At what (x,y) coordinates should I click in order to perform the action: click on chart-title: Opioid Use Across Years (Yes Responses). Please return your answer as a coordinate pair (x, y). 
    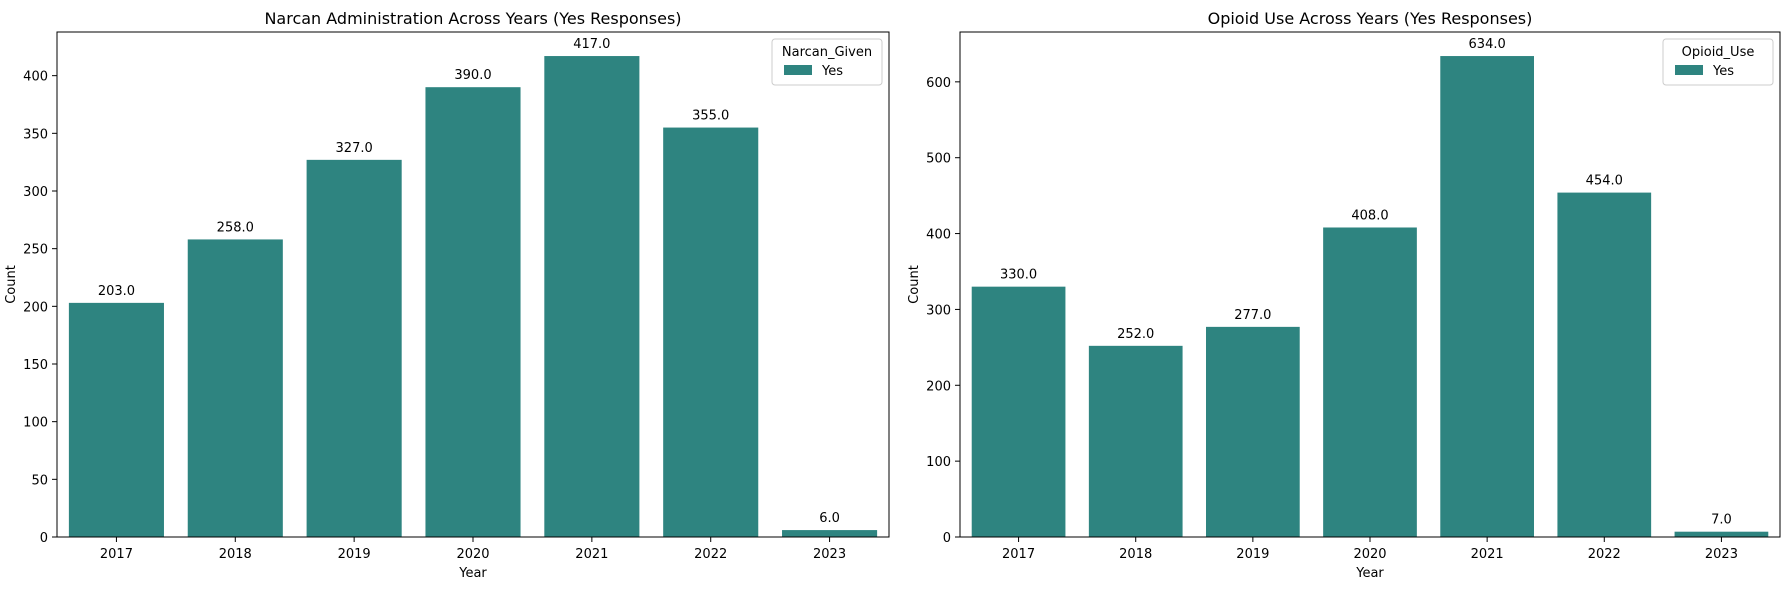
    Looking at the image, I should click on (1370, 18).